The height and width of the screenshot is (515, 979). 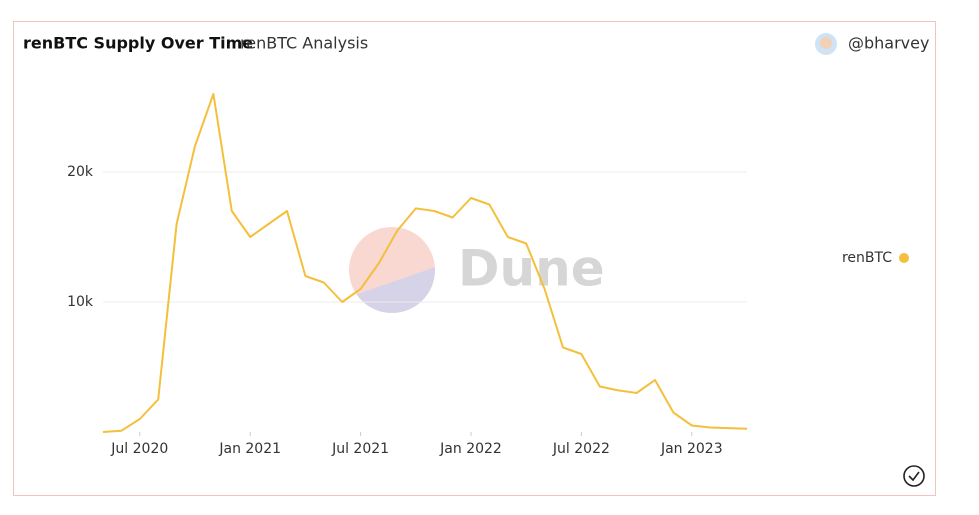 I want to click on x-tick-label: Jan 2023, so click(x=691, y=449).